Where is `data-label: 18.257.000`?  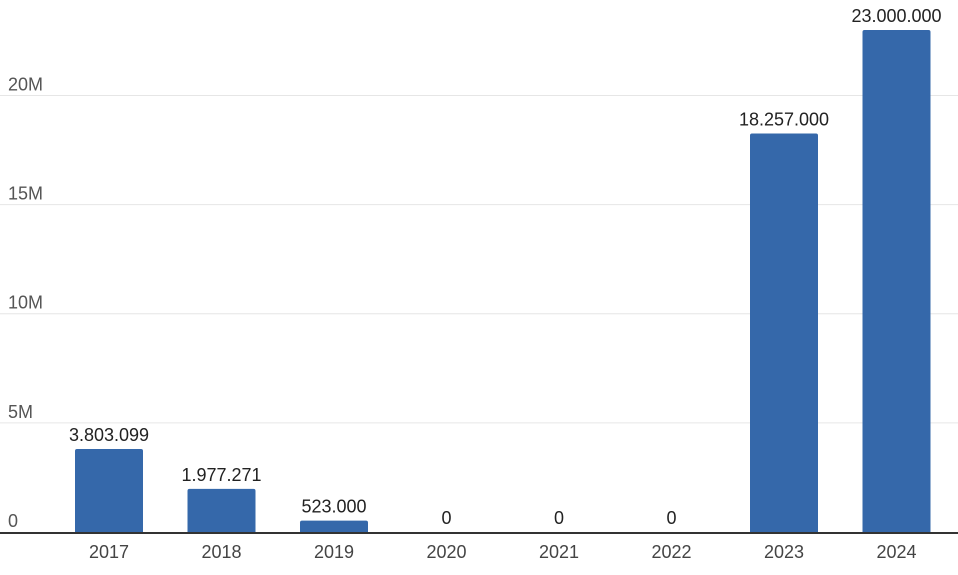 data-label: 18.257.000 is located at coordinates (784, 120).